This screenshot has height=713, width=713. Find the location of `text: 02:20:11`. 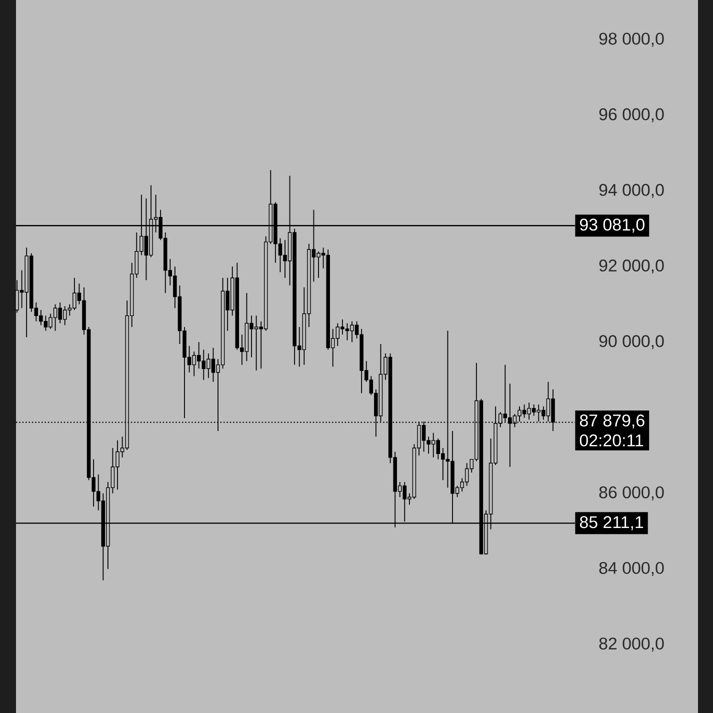

text: 02:20:11 is located at coordinates (612, 440).